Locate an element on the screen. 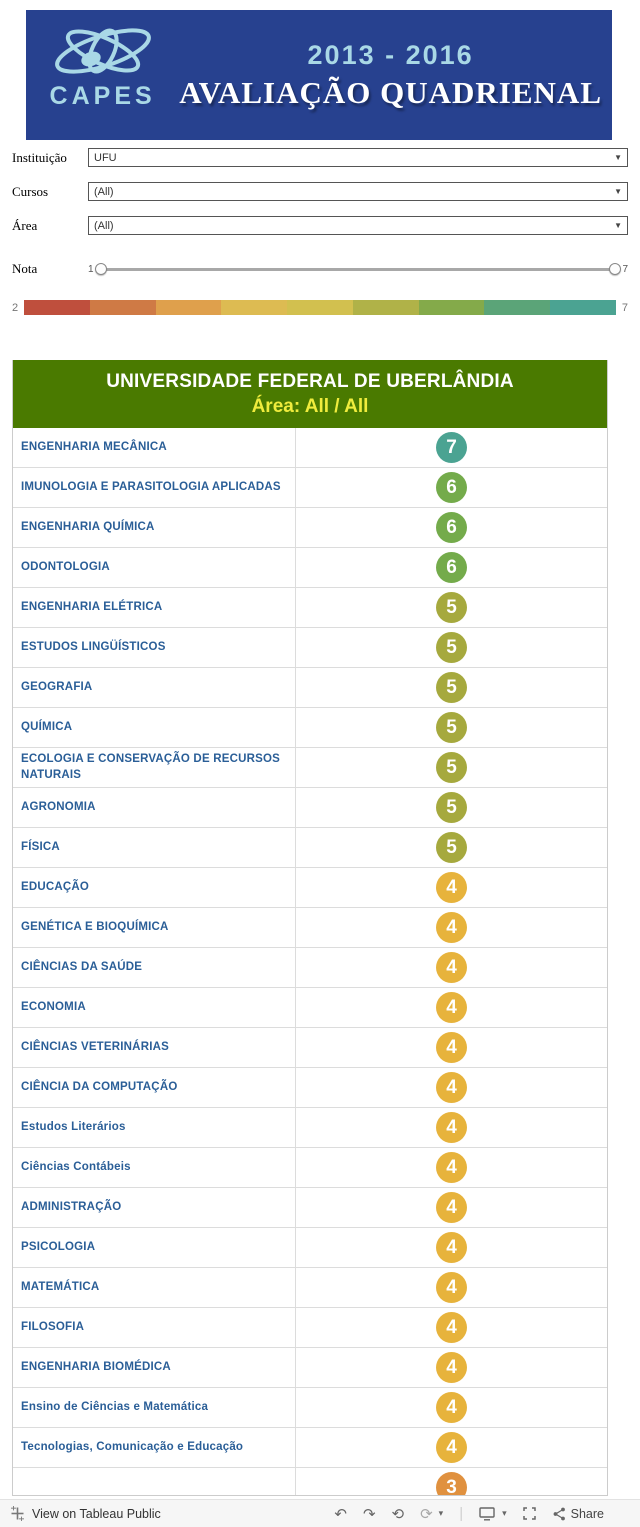  redo-icon: ↷ is located at coordinates (369, 1514).